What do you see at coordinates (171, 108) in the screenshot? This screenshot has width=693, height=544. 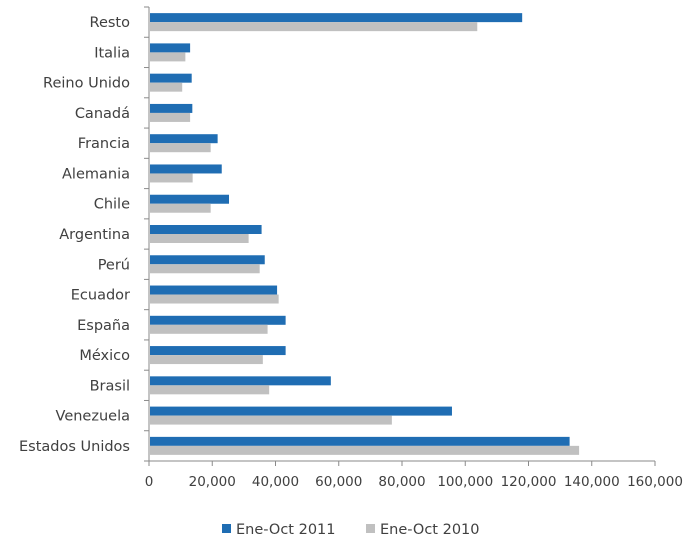 I see `bar-canada-2011` at bounding box center [171, 108].